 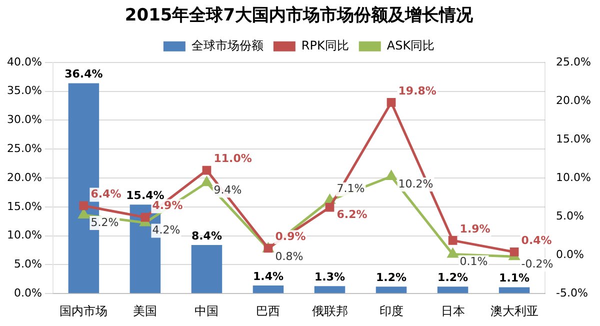 I want to click on y-tick-label: 20.0%, so click(x=24, y=177).